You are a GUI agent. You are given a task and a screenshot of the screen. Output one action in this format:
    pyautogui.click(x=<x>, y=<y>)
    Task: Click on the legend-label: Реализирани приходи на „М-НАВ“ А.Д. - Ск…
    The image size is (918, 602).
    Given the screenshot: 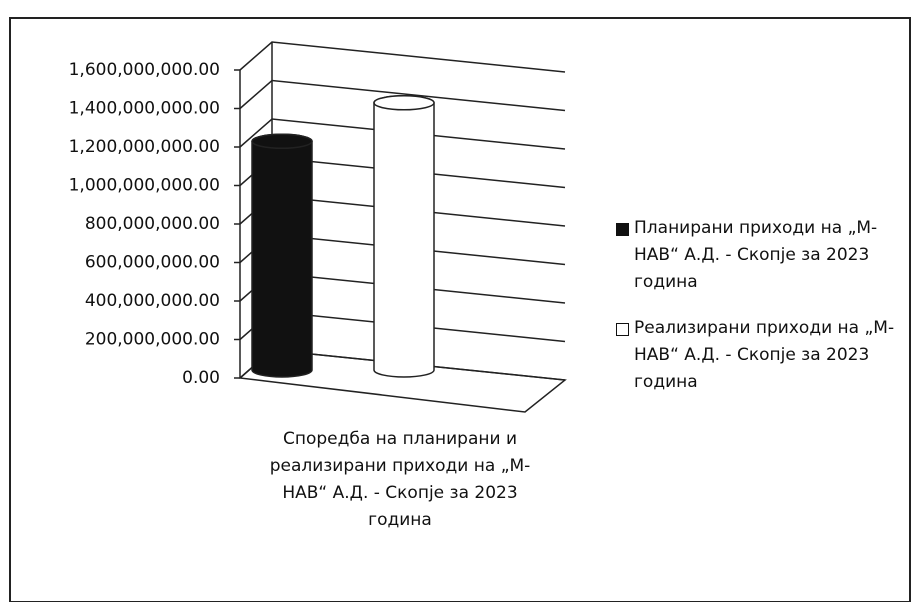 What is the action you would take?
    pyautogui.click(x=764, y=355)
    